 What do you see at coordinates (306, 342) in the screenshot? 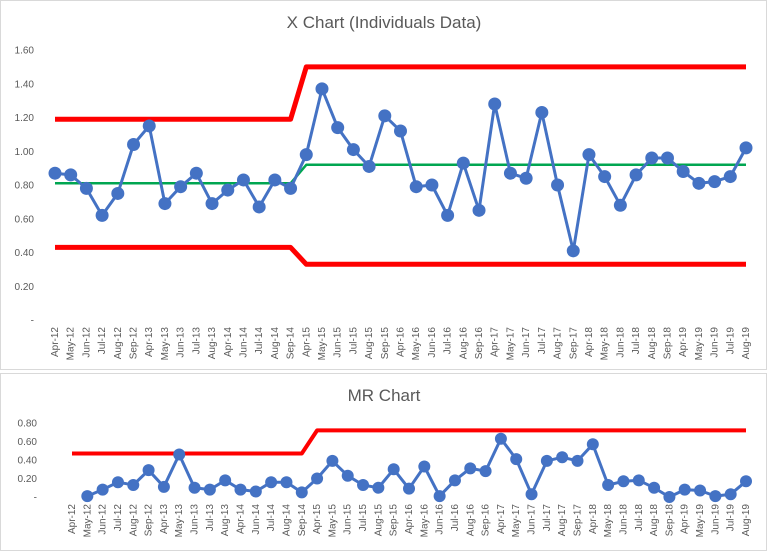
I see `x-chart-x-tick-label: Apr-15` at bounding box center [306, 342].